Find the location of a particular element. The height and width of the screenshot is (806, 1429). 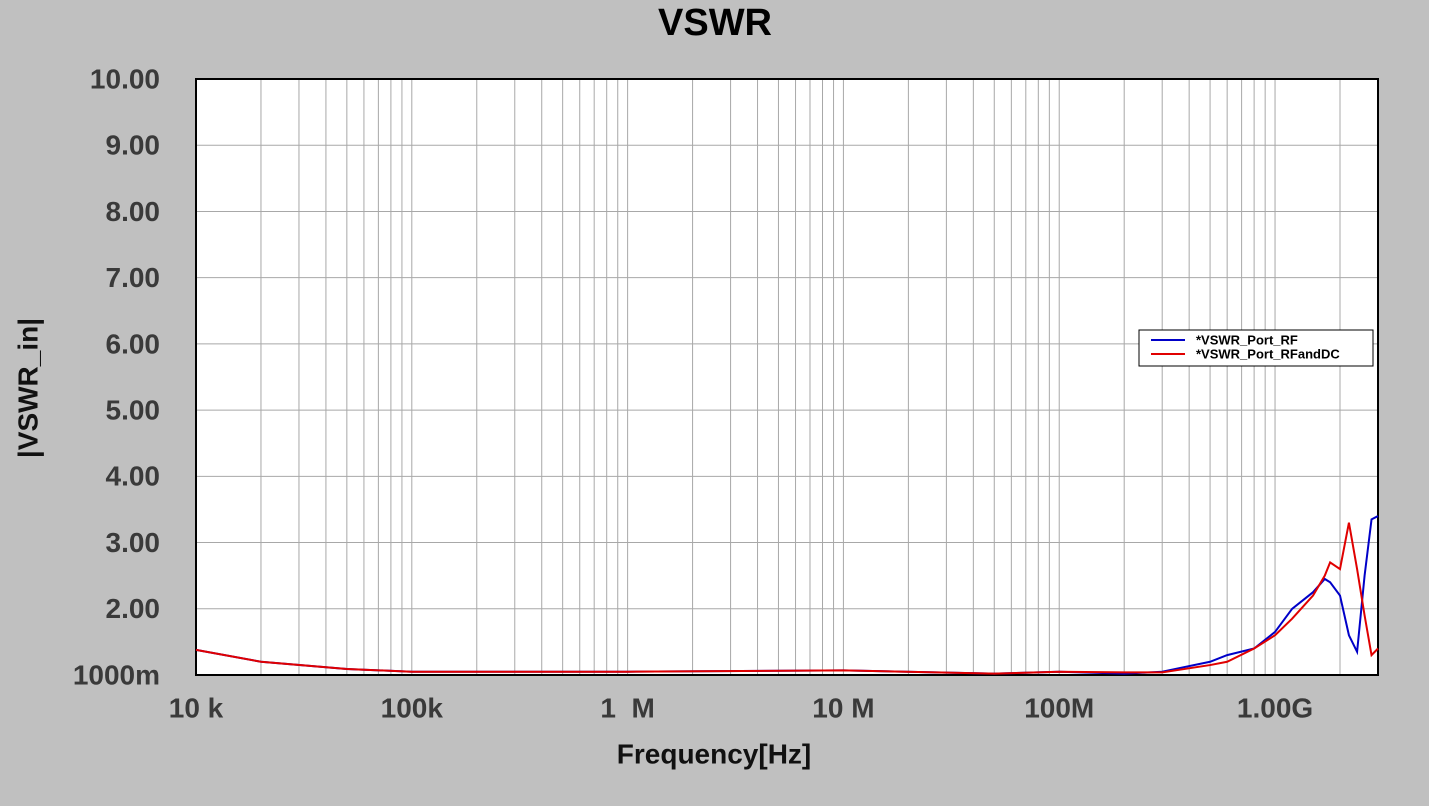

y-tick-label: 6.00 is located at coordinates (133, 343).